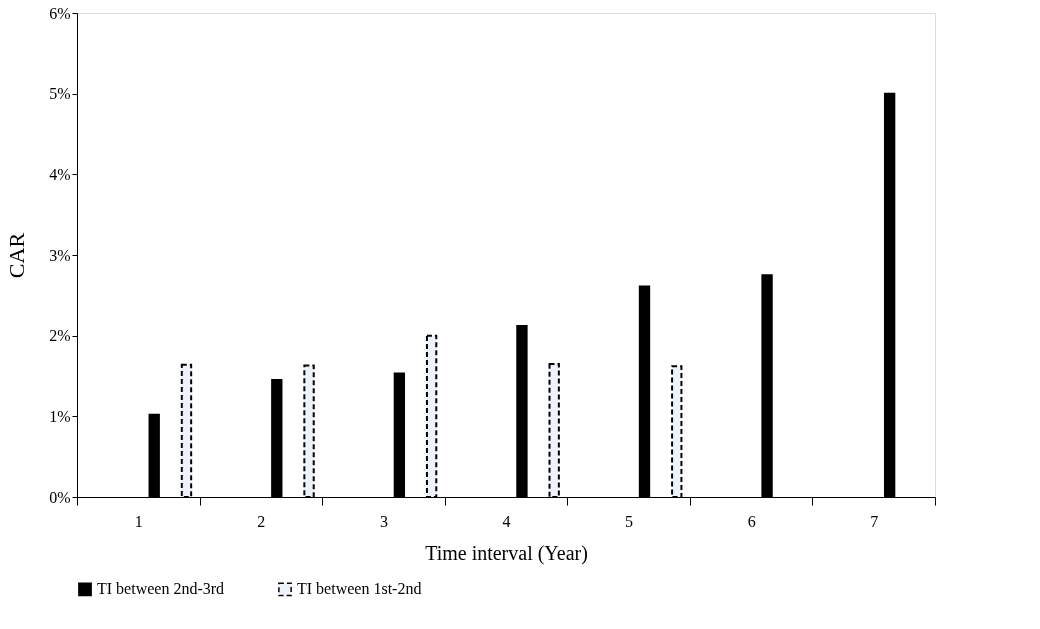  Describe the element at coordinates (60, 497) in the screenshot. I see `y-tick-label: 0%` at that location.